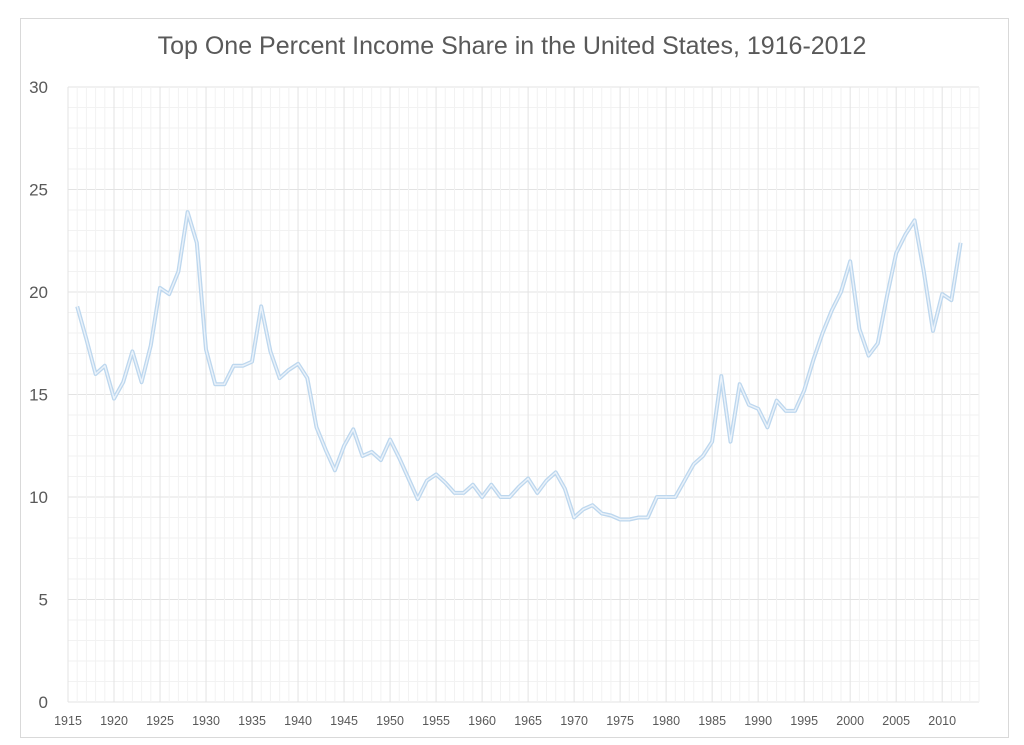 The width and height of the screenshot is (1024, 745). I want to click on y-tick-label: 10, so click(38, 497).